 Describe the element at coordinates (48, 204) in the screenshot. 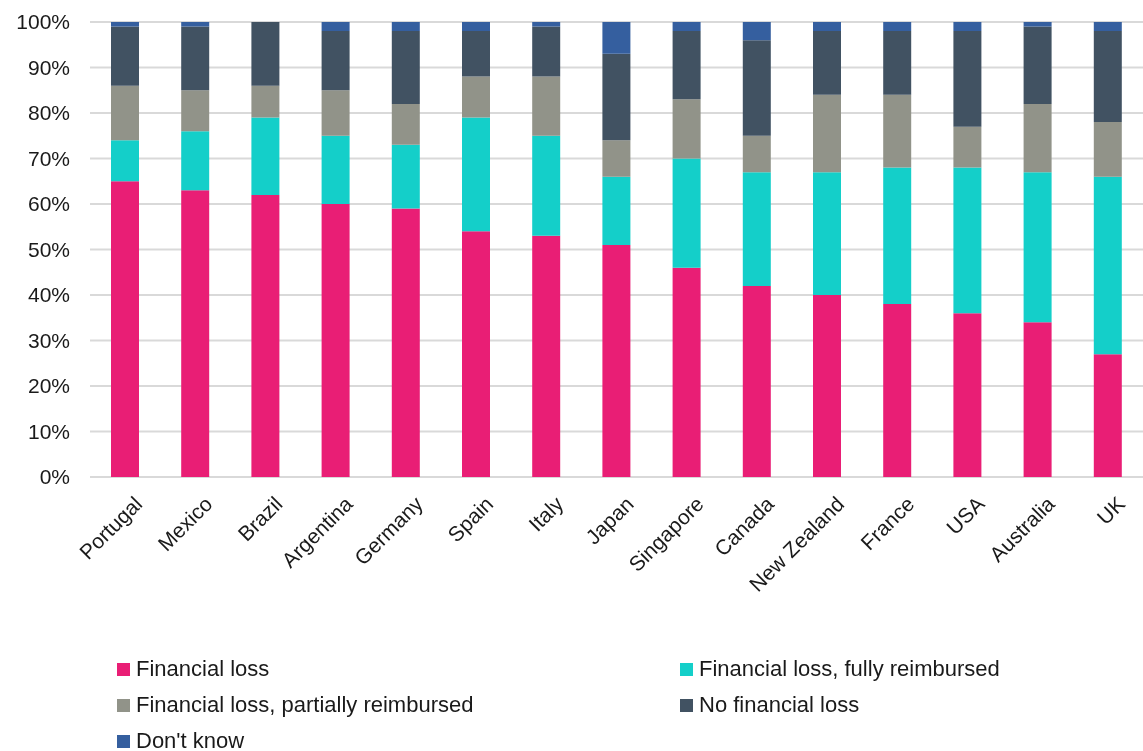

I see `y-tick-label: 60%` at that location.